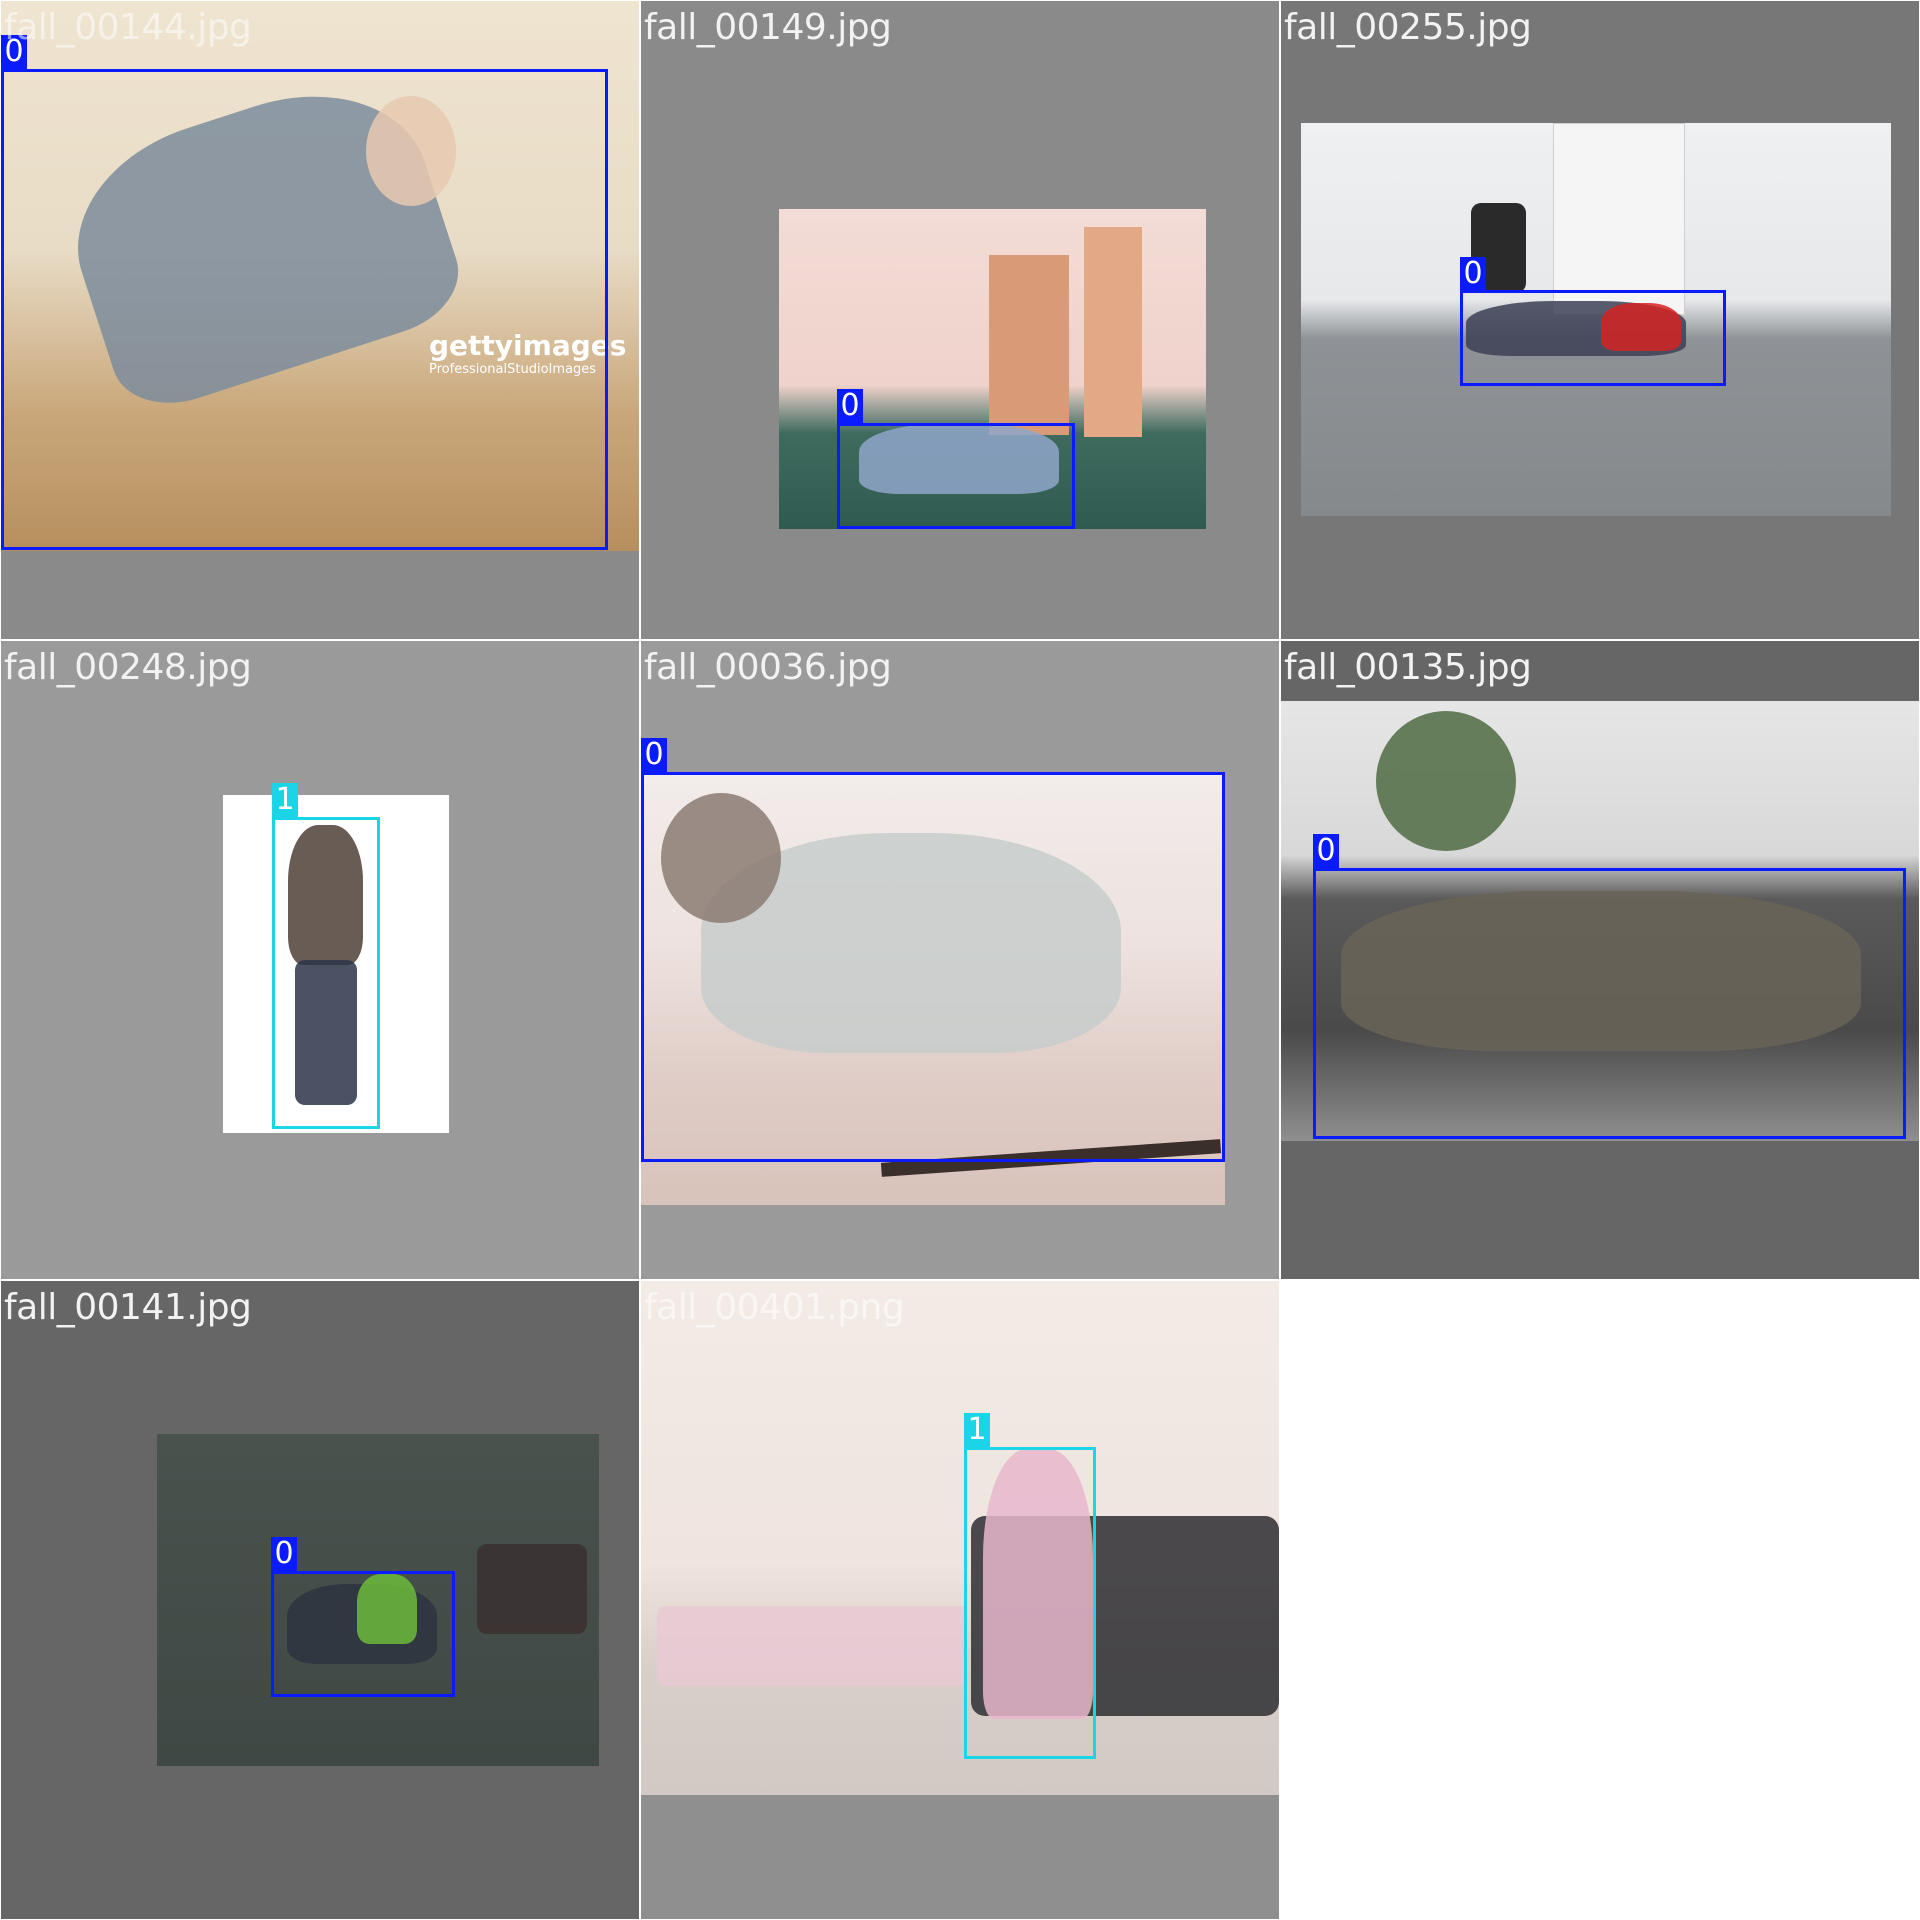 The image size is (1920, 1920). I want to click on tile-2: fall_00149.jpg 0, so click(960, 320).